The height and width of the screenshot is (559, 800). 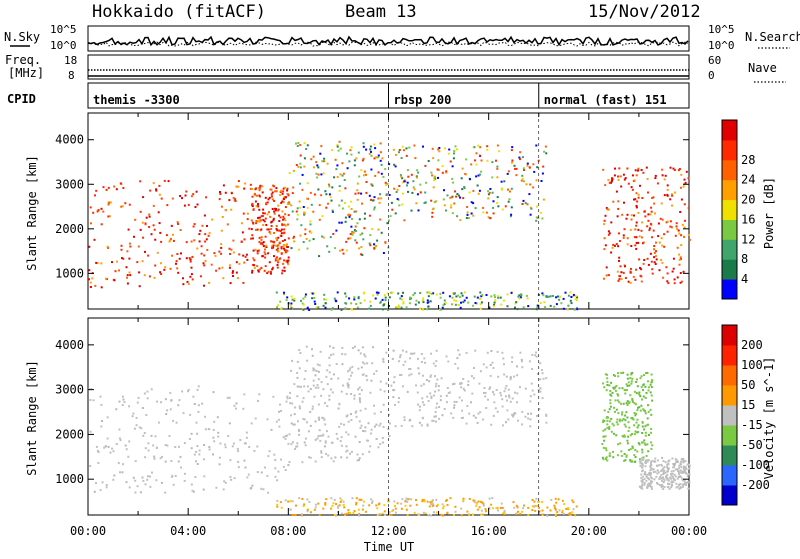 I want to click on power-colorbar-tick-label: 8, so click(x=744, y=259).